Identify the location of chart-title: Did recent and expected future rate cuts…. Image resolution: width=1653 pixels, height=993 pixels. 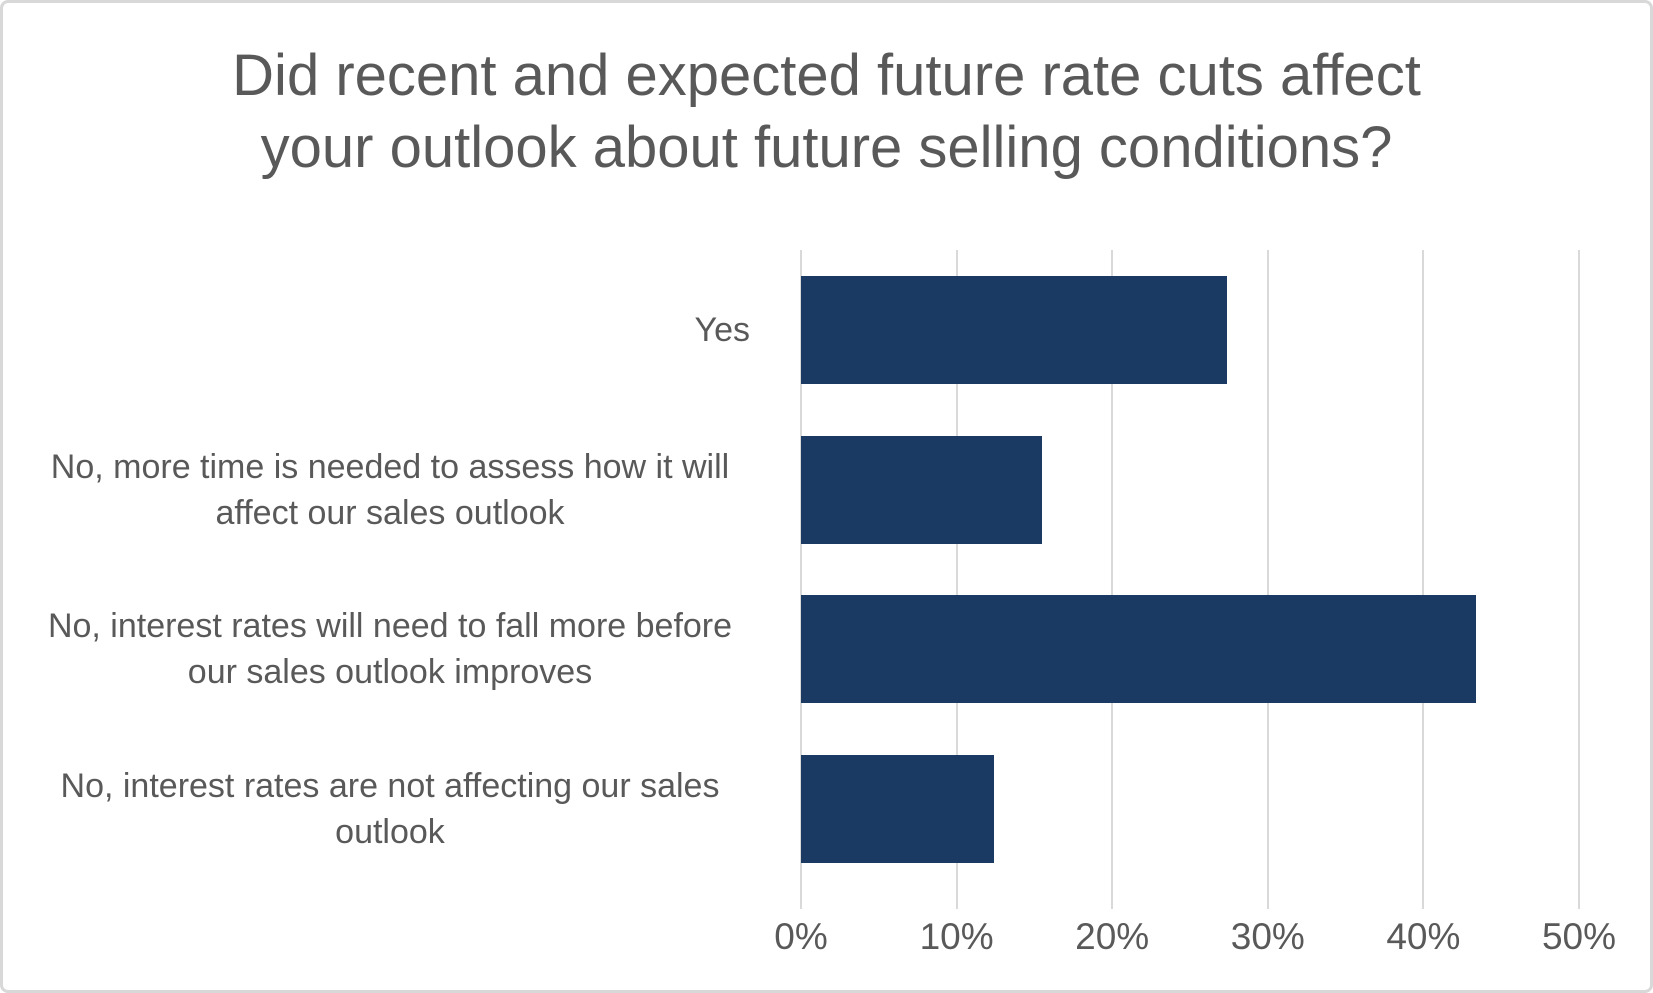
(826, 112).